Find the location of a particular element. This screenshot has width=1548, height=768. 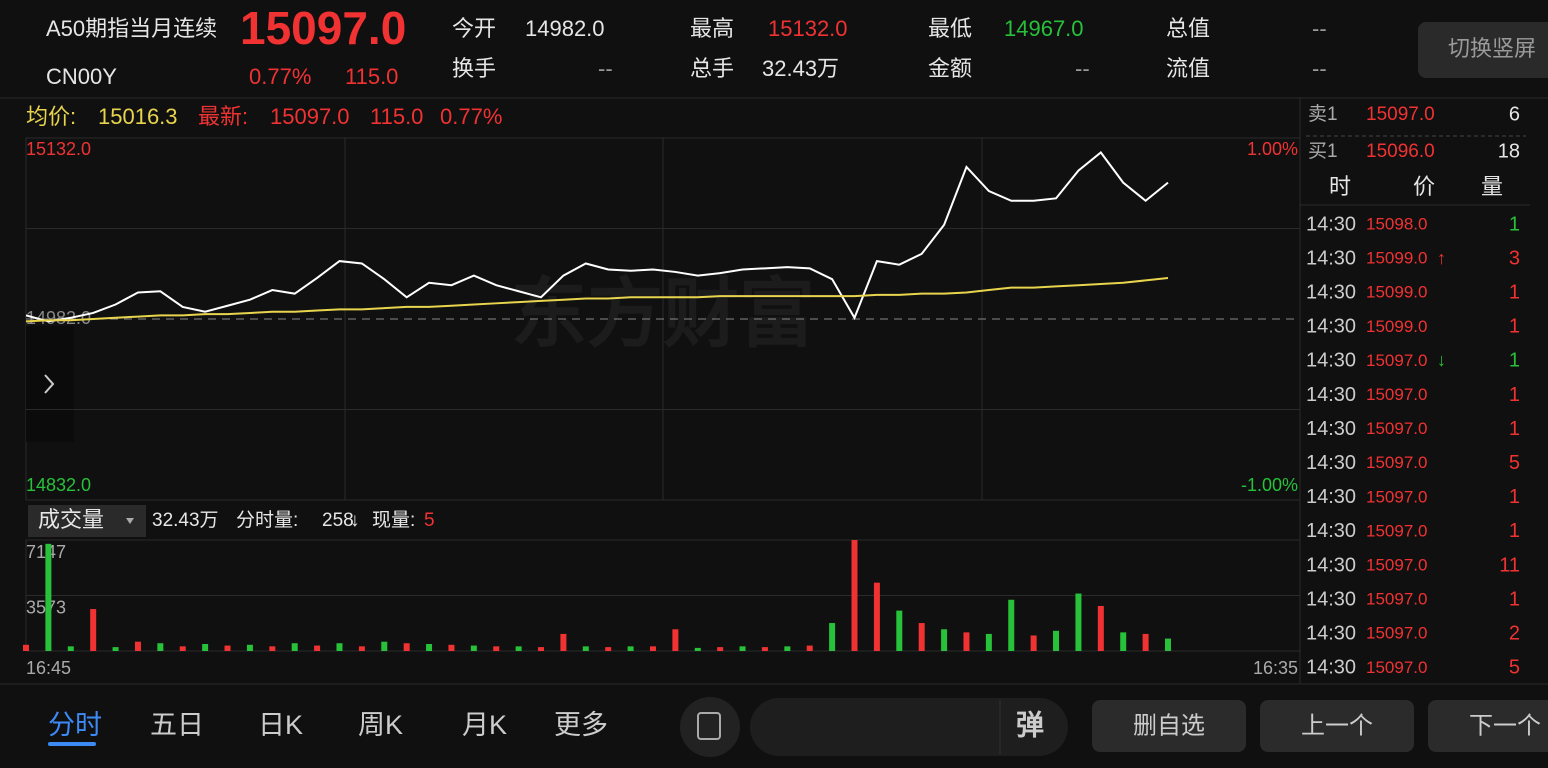

note-button is located at coordinates (710, 727).